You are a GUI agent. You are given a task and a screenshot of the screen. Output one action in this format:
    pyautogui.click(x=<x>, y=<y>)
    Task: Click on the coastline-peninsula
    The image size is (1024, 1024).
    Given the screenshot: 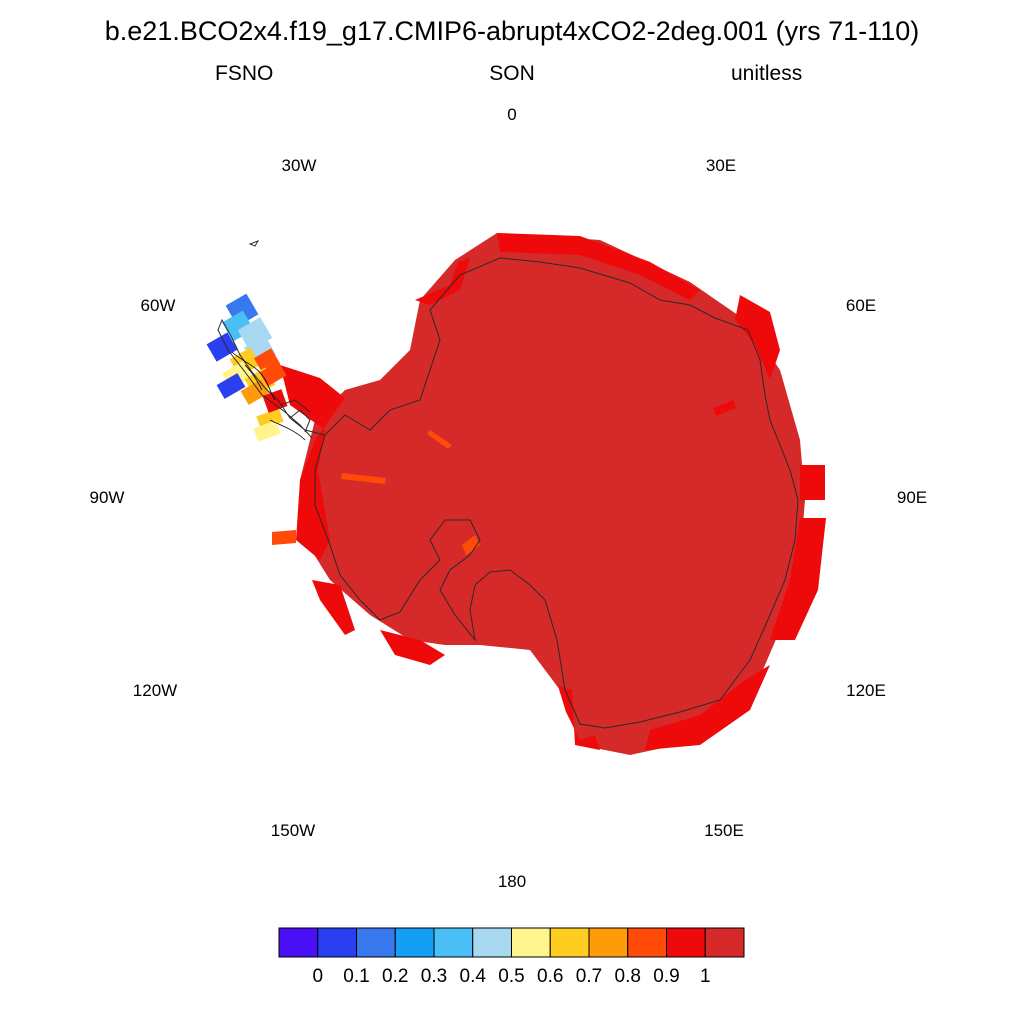 What is the action you would take?
    pyautogui.click(x=271, y=378)
    